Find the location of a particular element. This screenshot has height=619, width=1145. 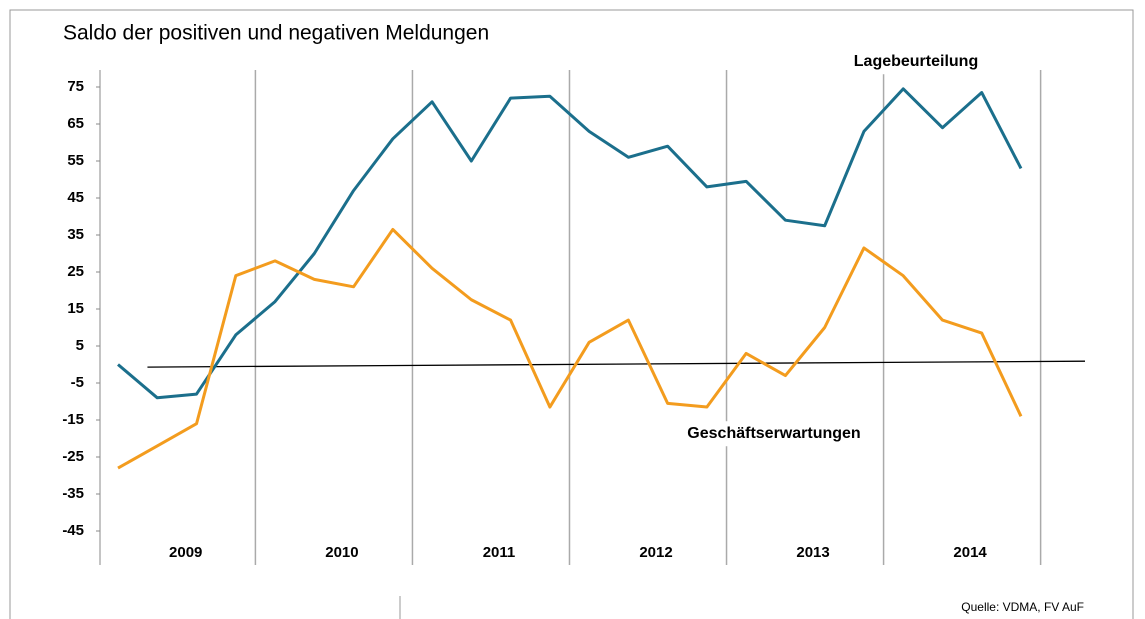

y-tick-label: -45 is located at coordinates (73, 530).